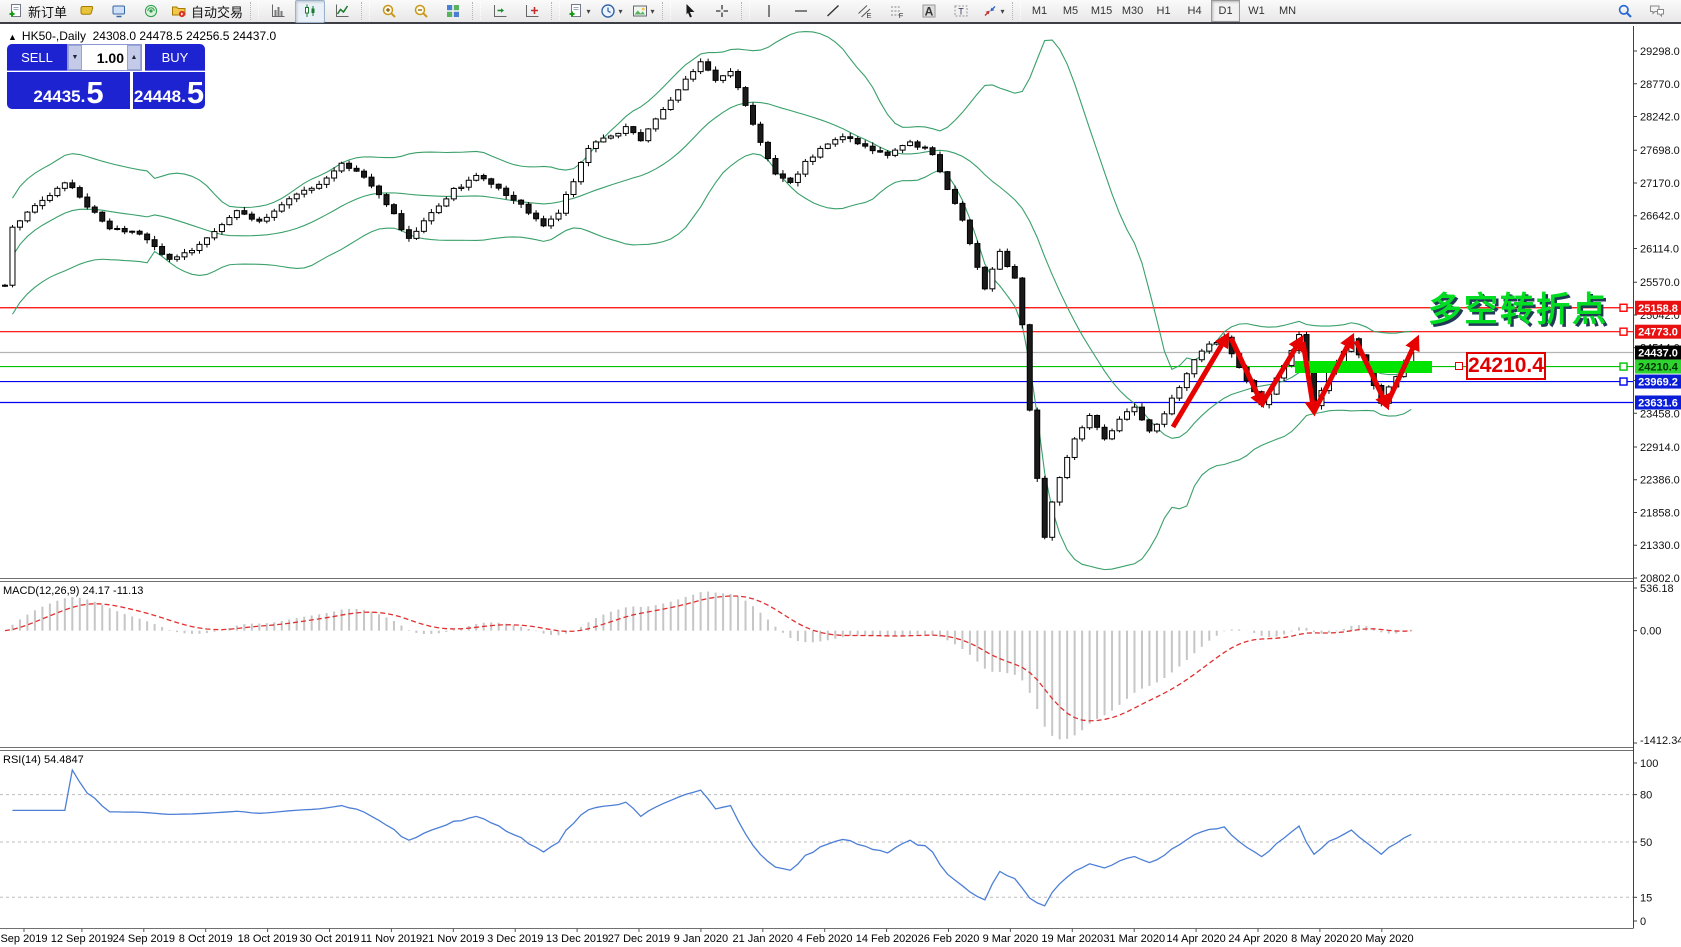  I want to click on line-chart-button, so click(342, 11).